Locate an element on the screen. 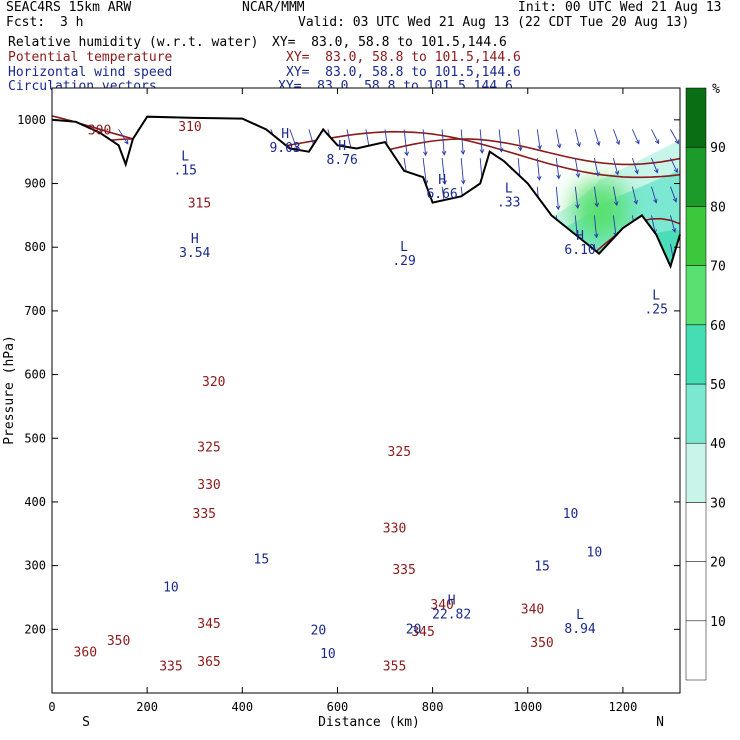 The image size is (740, 740). forecast-label: Fcst: is located at coordinates (26, 22).